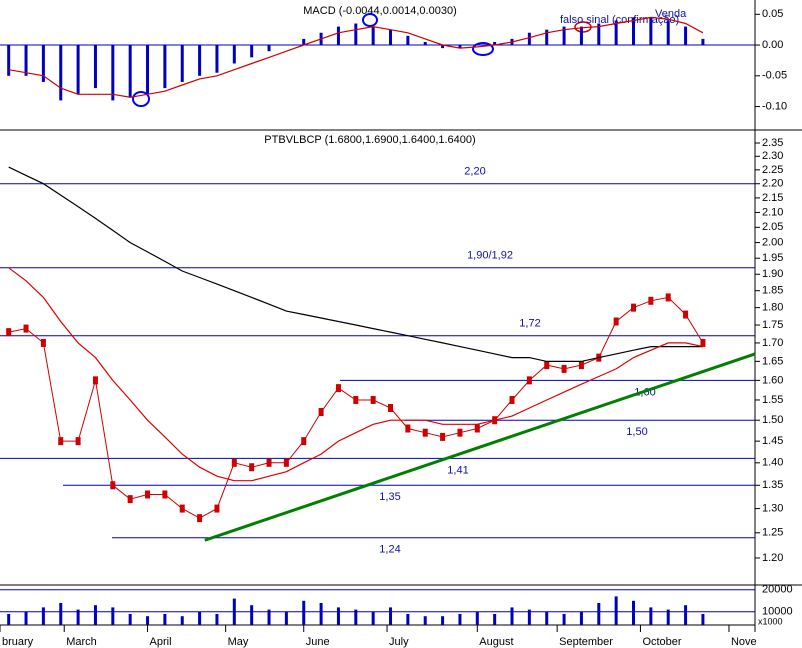 Image resolution: width=802 pixels, height=648 pixels. Describe the element at coordinates (772, 508) in the screenshot. I see `y-tick-label: 1.30` at that location.